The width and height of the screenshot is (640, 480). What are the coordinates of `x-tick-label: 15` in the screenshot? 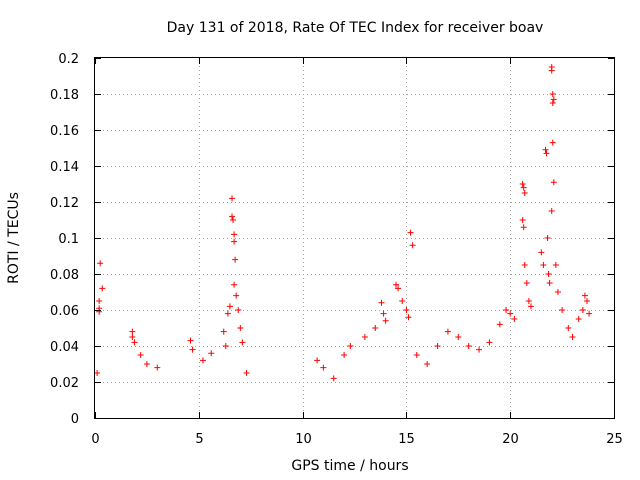 It's located at (406, 439).